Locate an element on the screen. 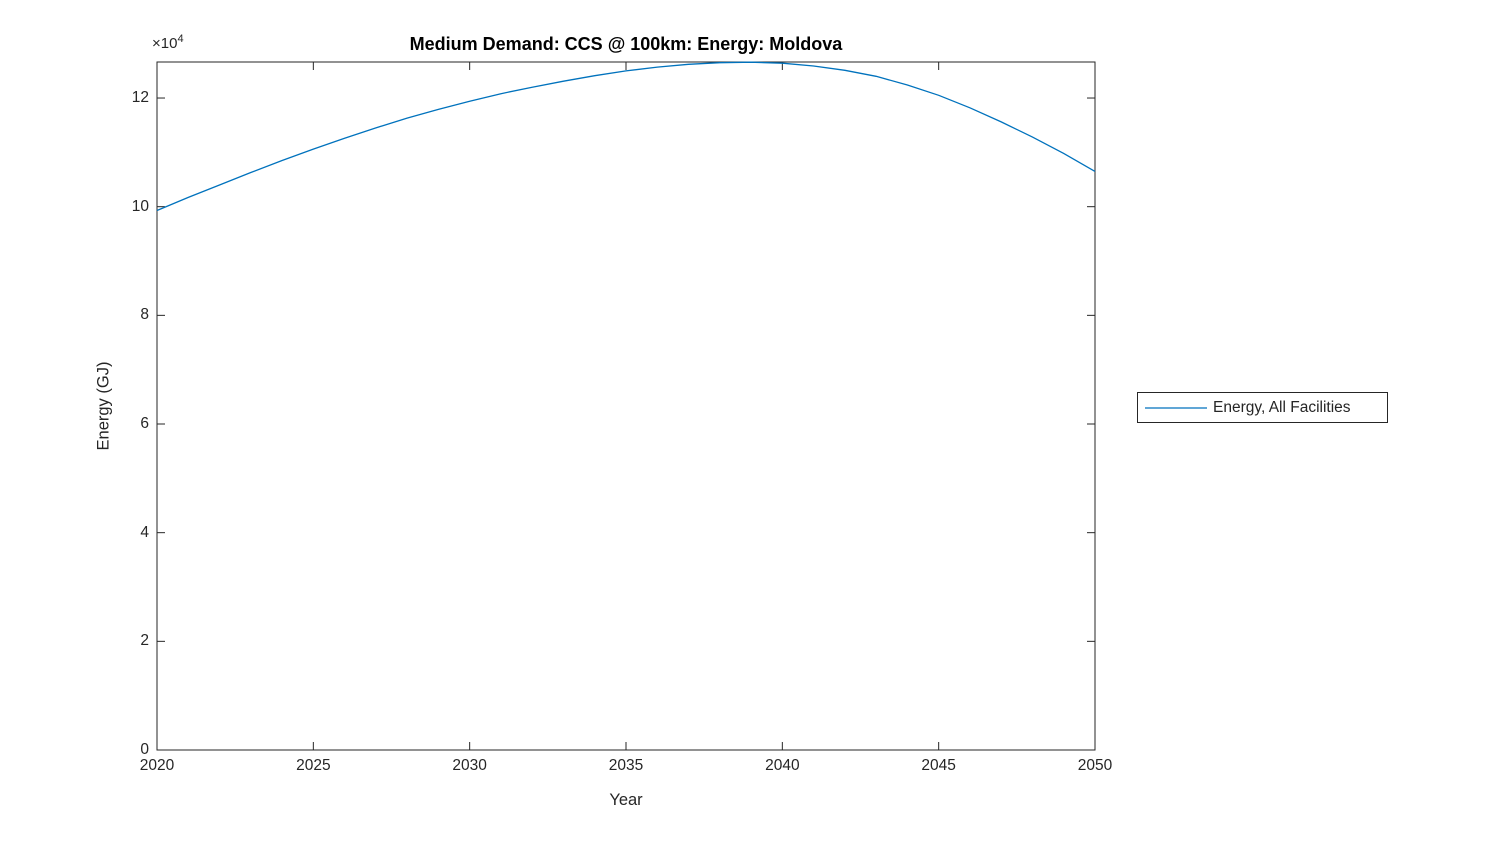 The height and width of the screenshot is (844, 1500). legend-item-label: Energy, All Facilities is located at coordinates (1282, 407).